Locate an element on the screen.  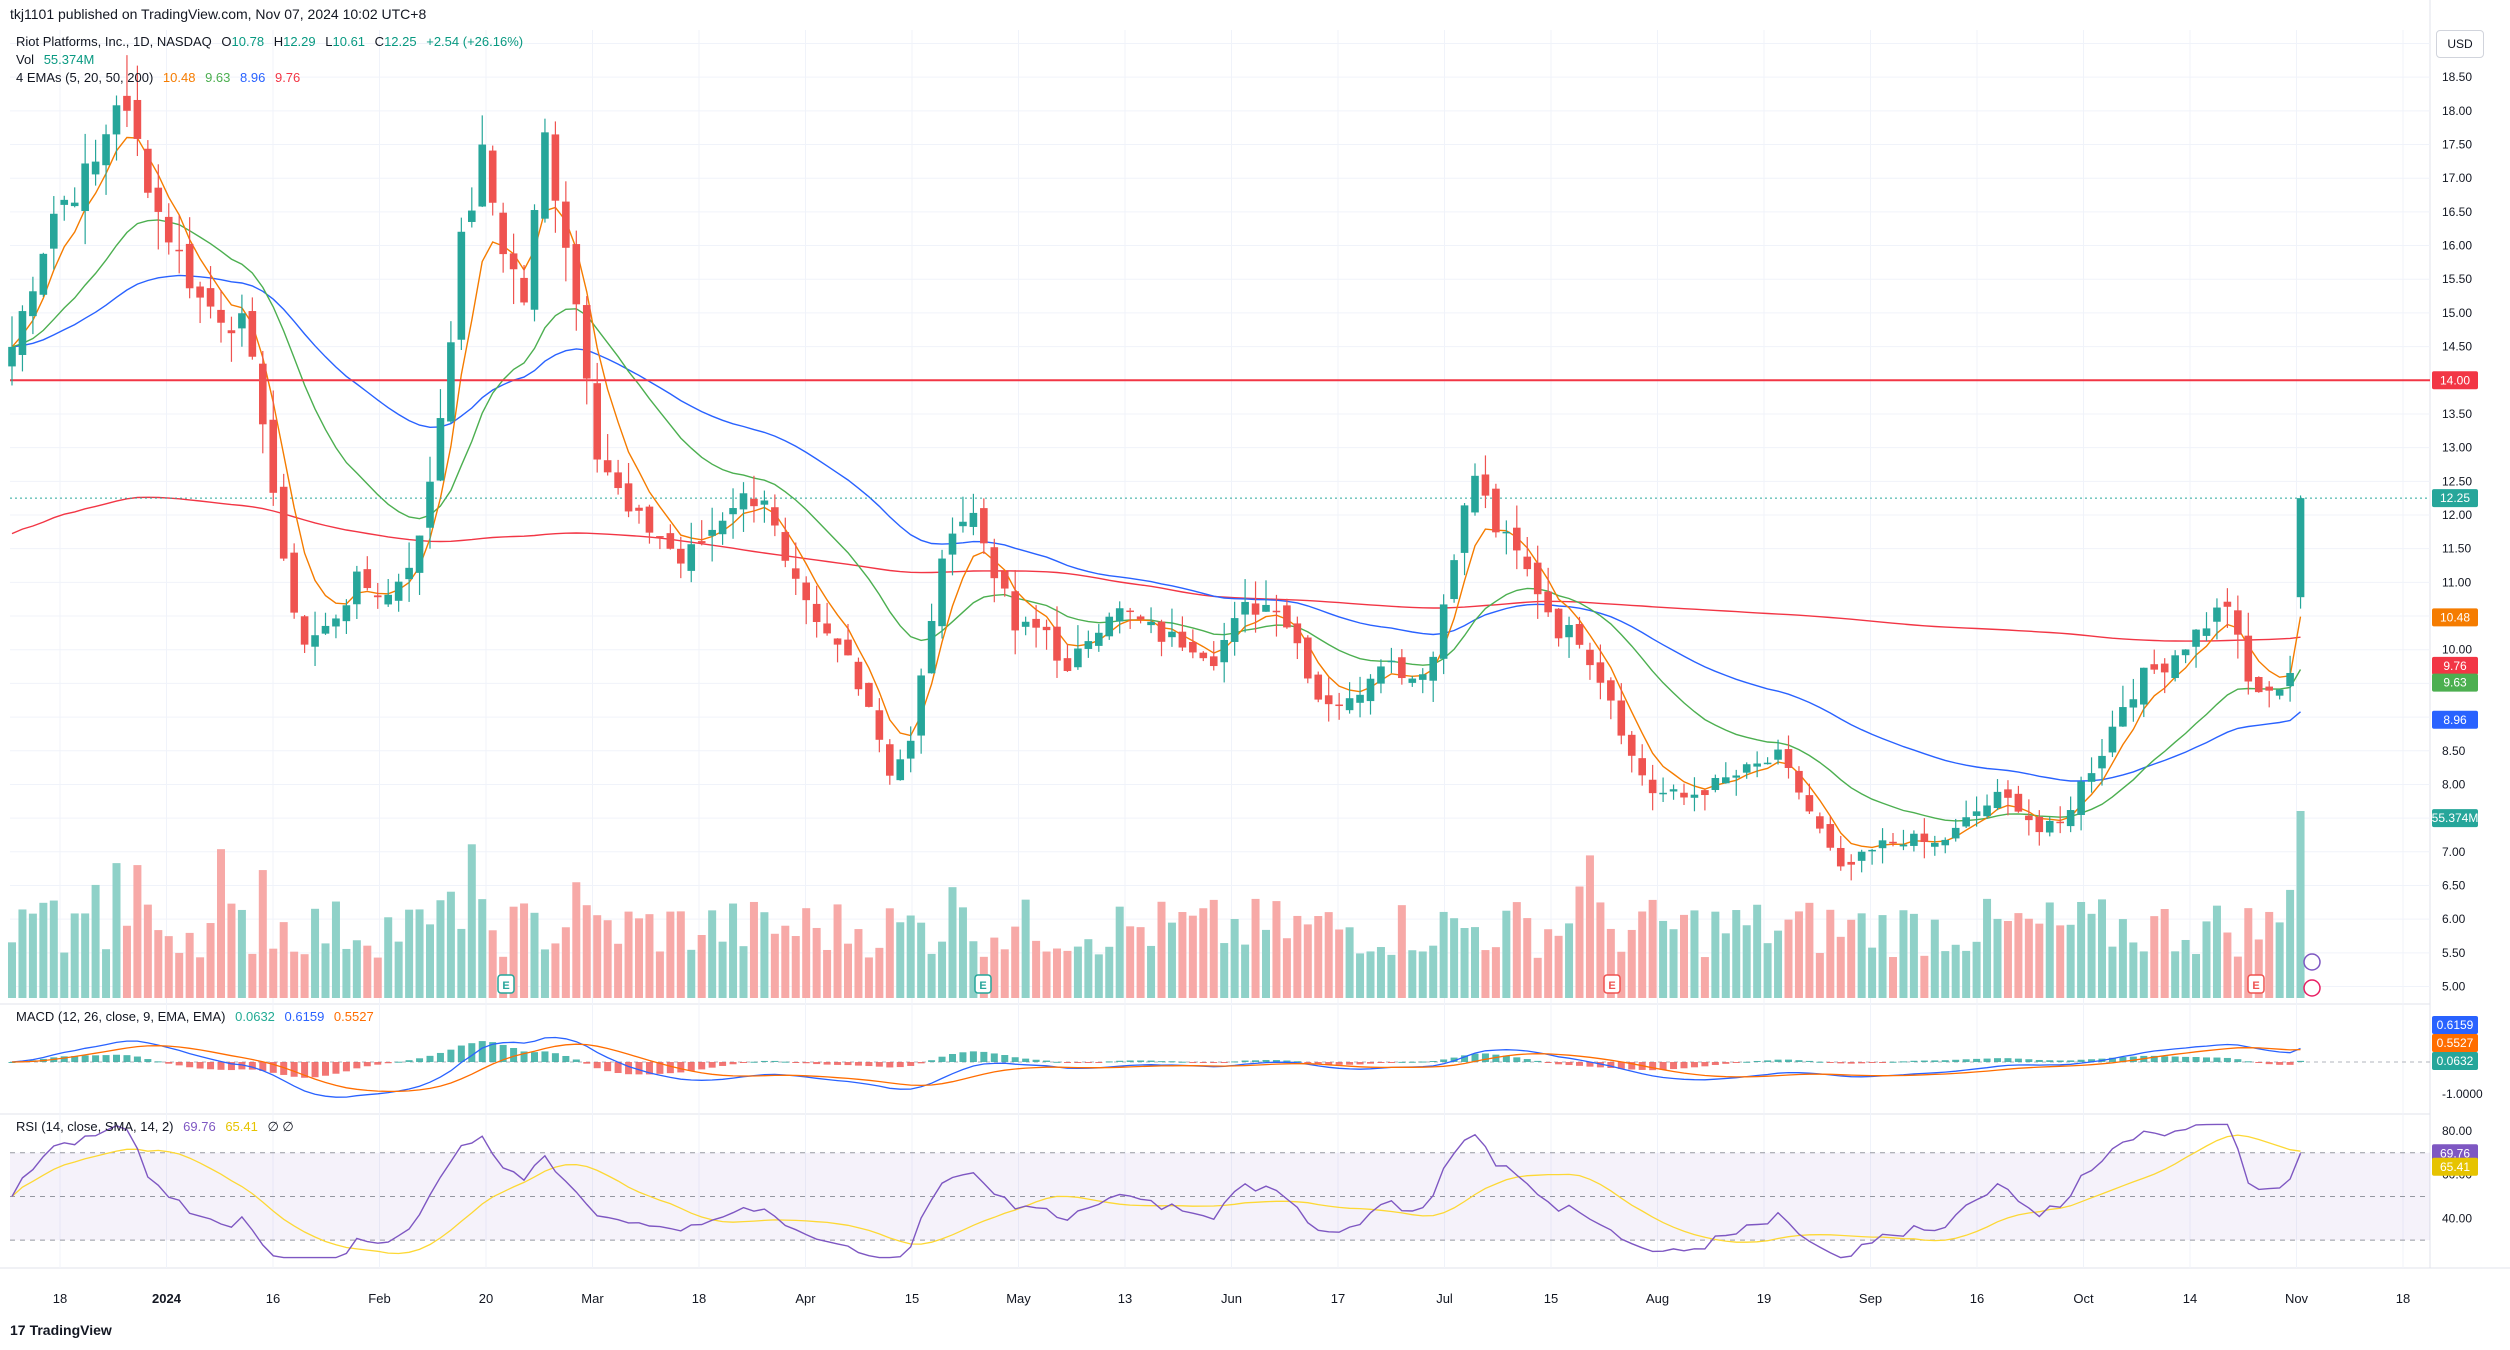
price-tick-label: 13.00 is located at coordinates (2457, 448).